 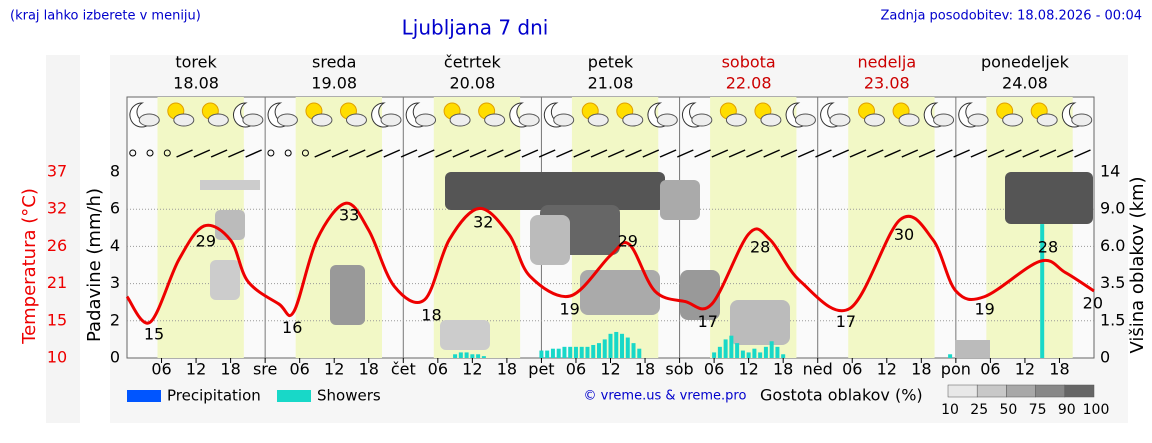 I want to click on temp-tick-label: 32, so click(x=57, y=208).